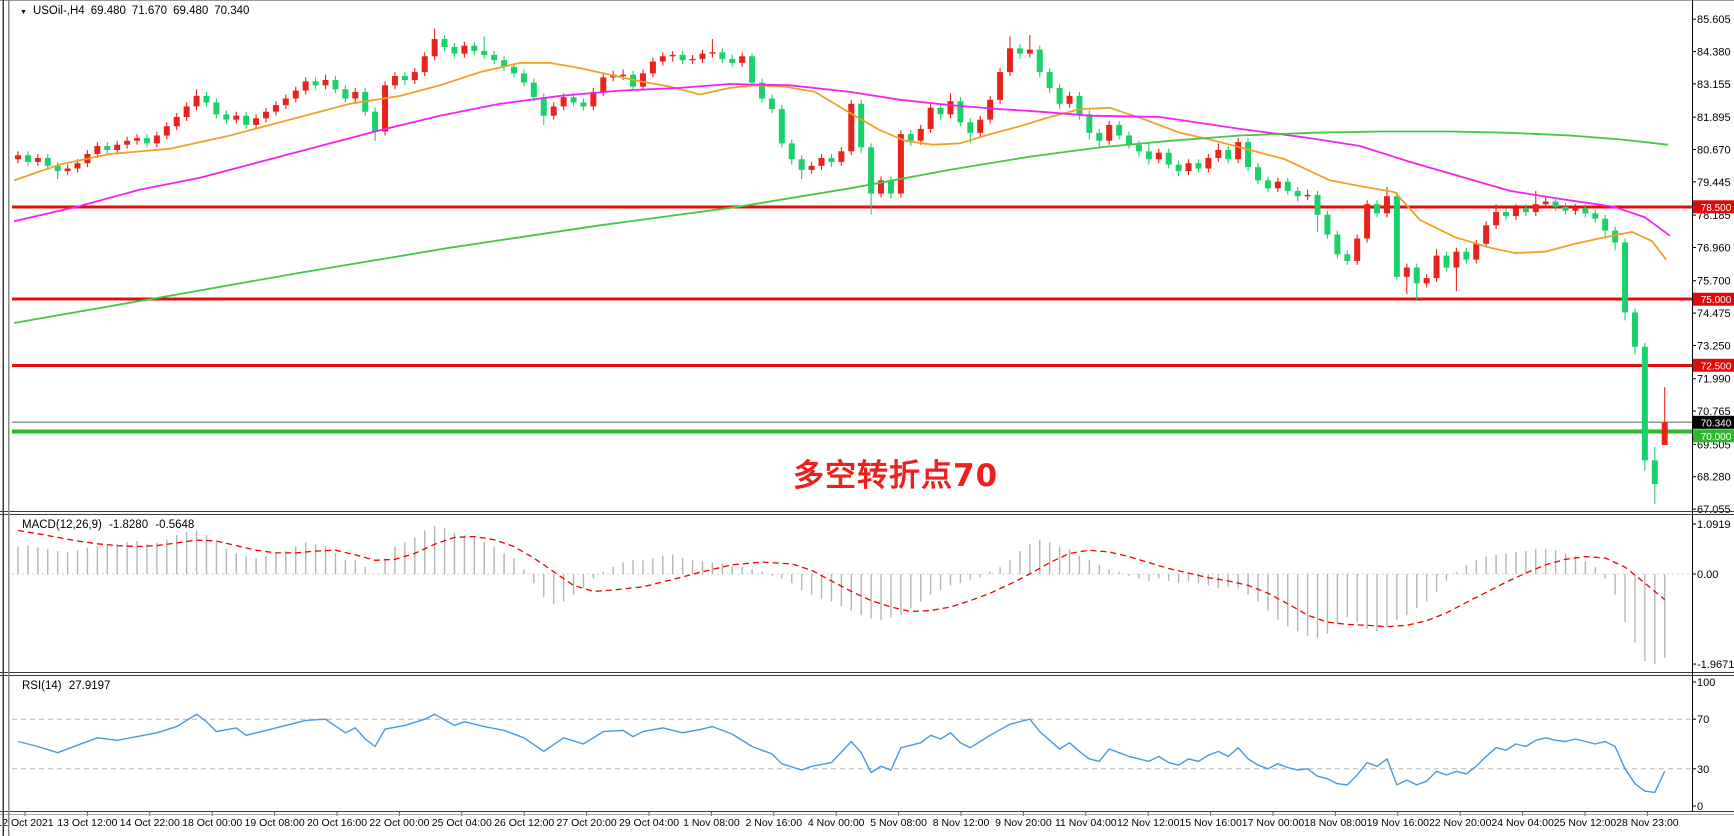 The width and height of the screenshot is (1734, 836). What do you see at coordinates (1714, 510) in the screenshot?
I see `price-tick-label: 67.055` at bounding box center [1714, 510].